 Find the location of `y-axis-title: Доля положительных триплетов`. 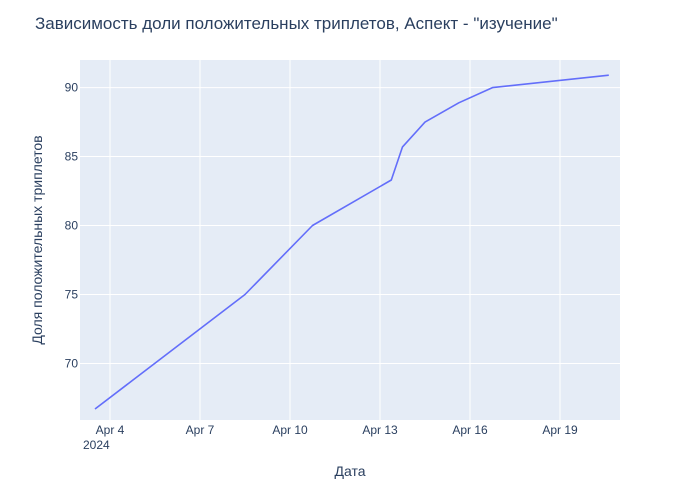

y-axis-title: Доля положительных триплетов is located at coordinates (37, 239).